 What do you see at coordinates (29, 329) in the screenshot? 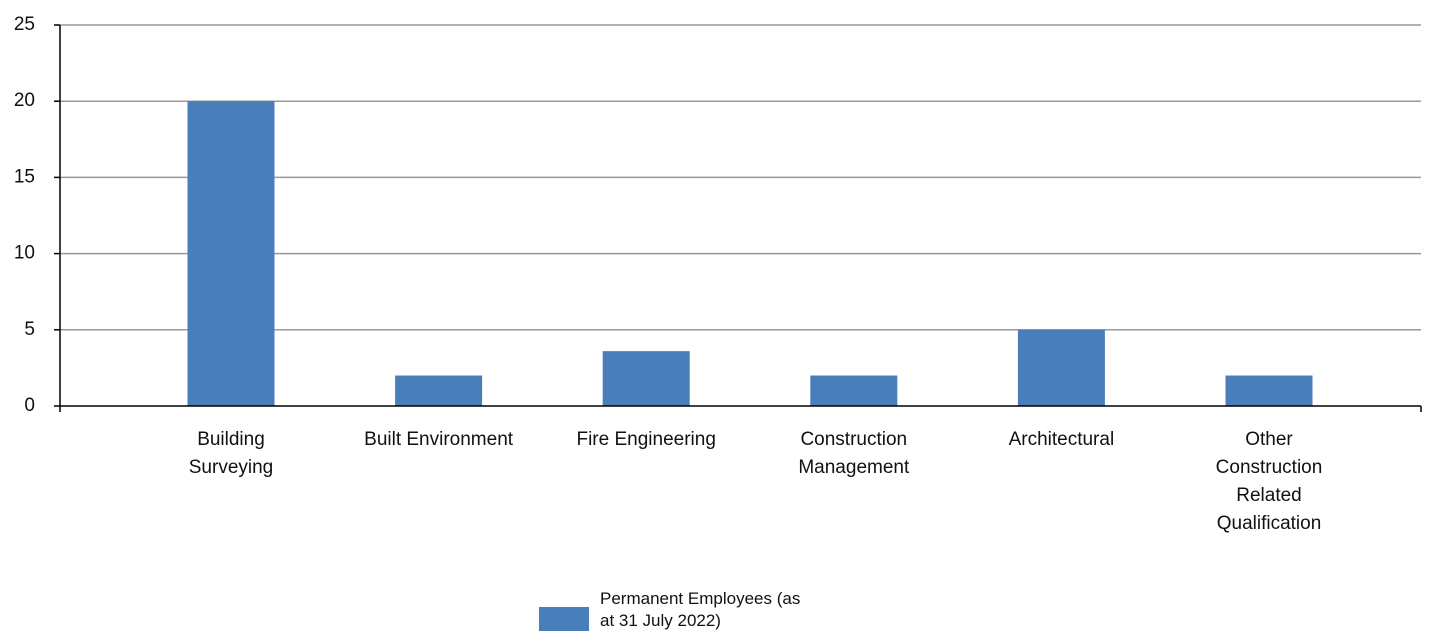
I see `y-tick-label: 5` at bounding box center [29, 329].